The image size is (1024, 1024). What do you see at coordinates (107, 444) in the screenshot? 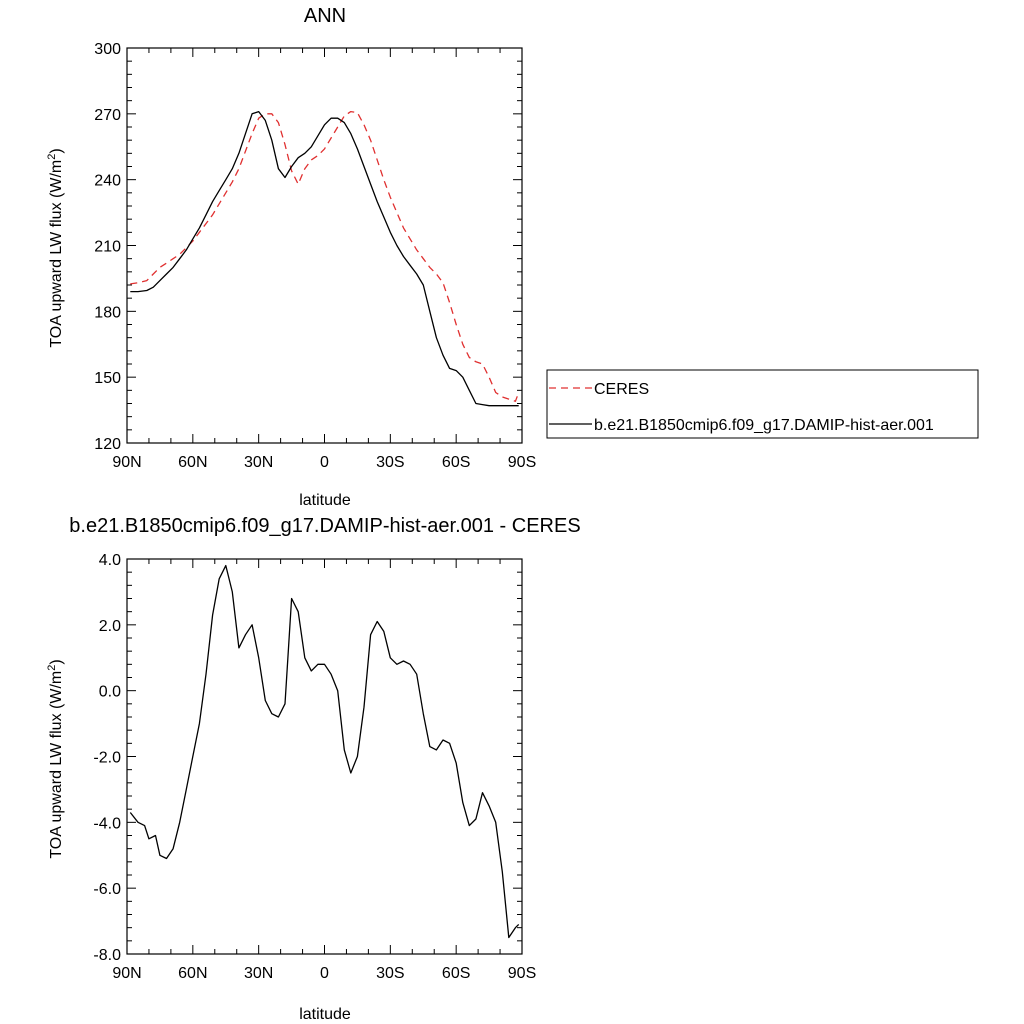
I see `top-y-tick-label: 120` at bounding box center [107, 444].